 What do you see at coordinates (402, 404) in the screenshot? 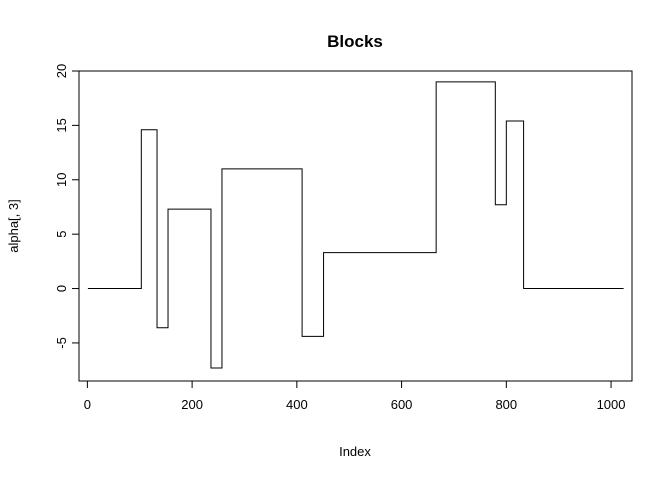
I see `x-tick-label: 600` at bounding box center [402, 404].